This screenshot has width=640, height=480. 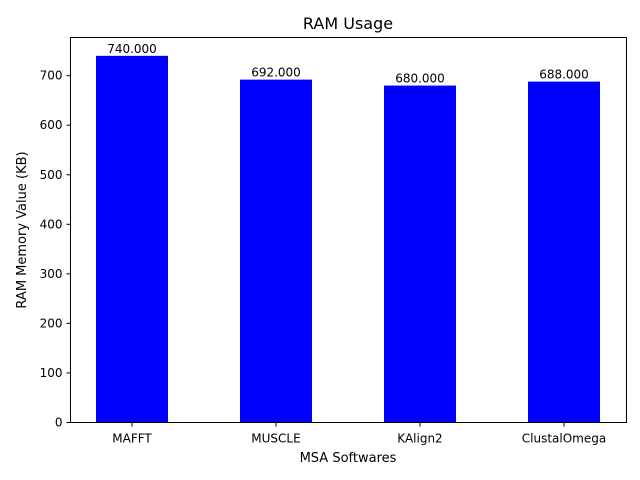 What do you see at coordinates (420, 254) in the screenshot?
I see `bar-kalign2` at bounding box center [420, 254].